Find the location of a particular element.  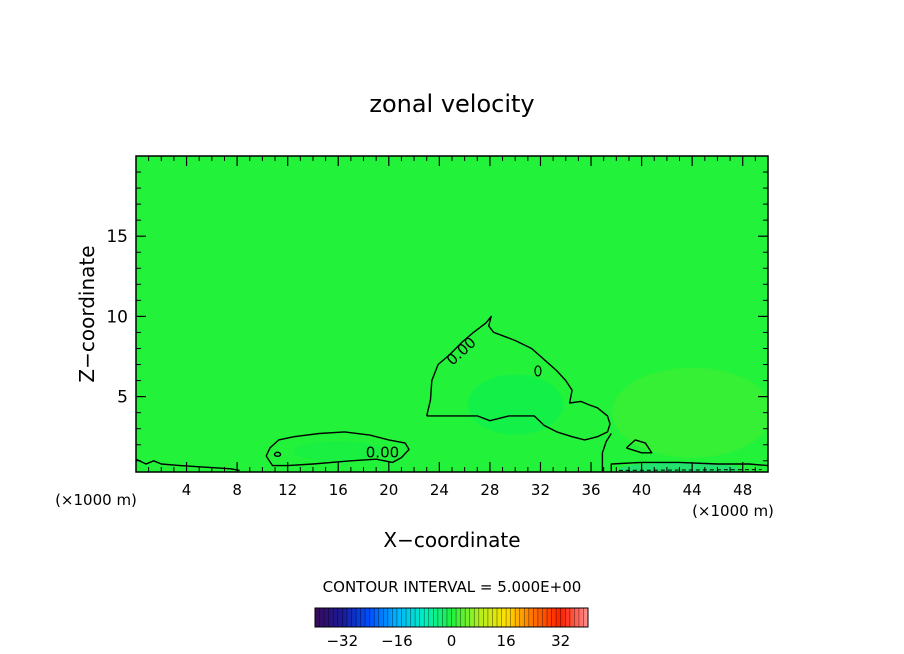

y-tick-labels: 5 10 15 is located at coordinates (117, 317).